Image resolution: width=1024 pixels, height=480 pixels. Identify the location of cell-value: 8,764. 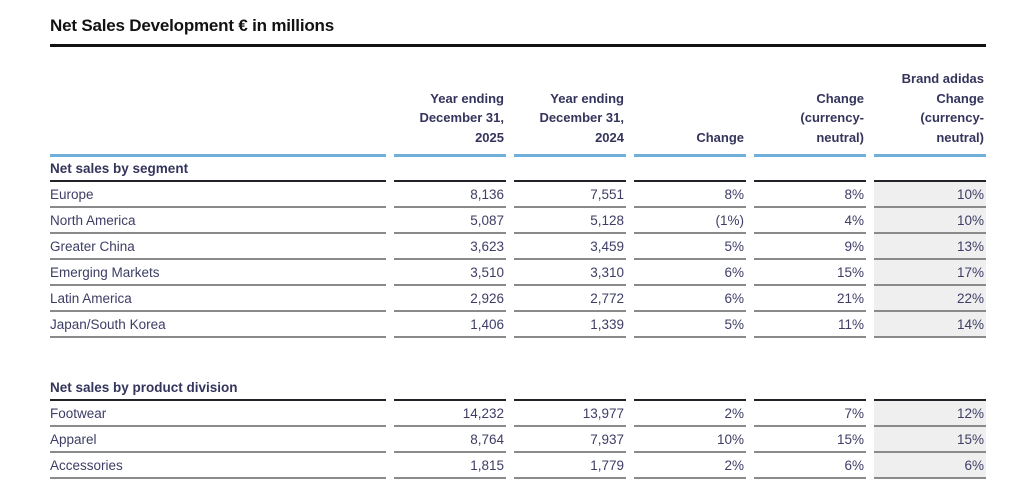
(450, 440).